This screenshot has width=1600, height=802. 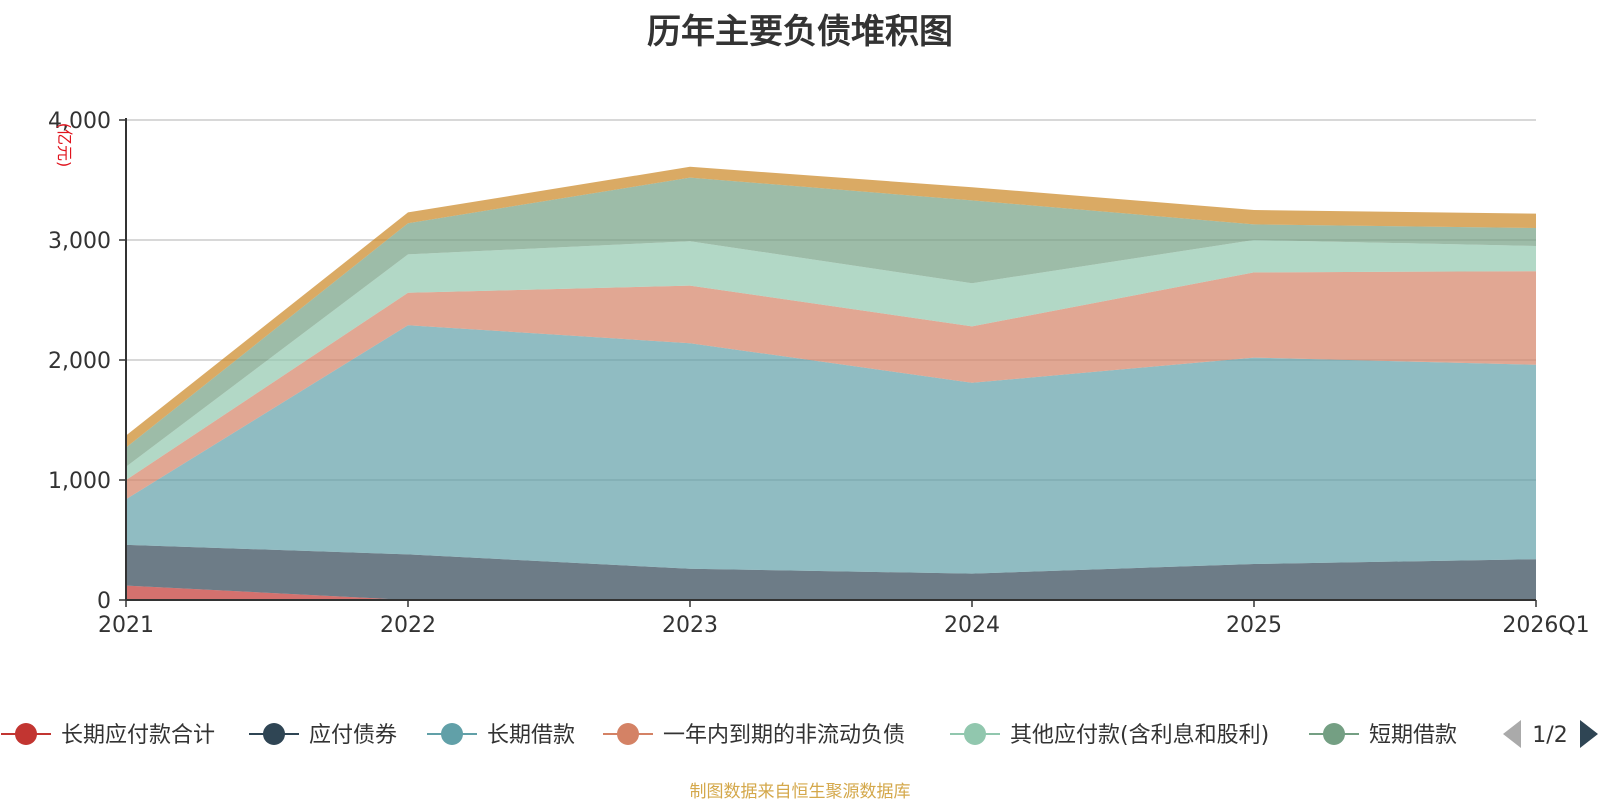 I want to click on legend-item: 其他应付款(含利息和股利), so click(x=1109, y=735).